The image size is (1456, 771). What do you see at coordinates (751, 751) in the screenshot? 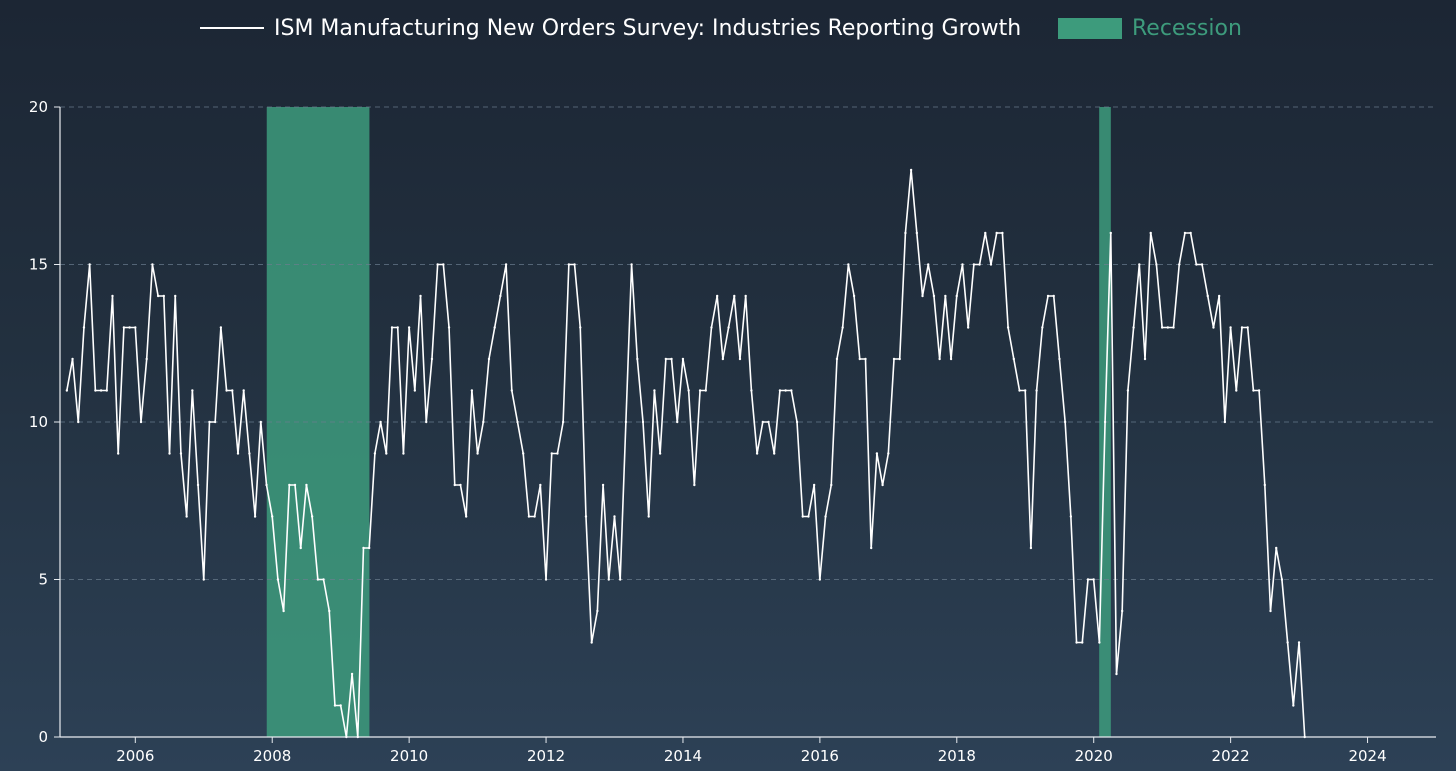
I see `x-tick-labels: 2006 2008 2010 2012 2014 2016 2018 2020 2022 2024` at bounding box center [751, 751].